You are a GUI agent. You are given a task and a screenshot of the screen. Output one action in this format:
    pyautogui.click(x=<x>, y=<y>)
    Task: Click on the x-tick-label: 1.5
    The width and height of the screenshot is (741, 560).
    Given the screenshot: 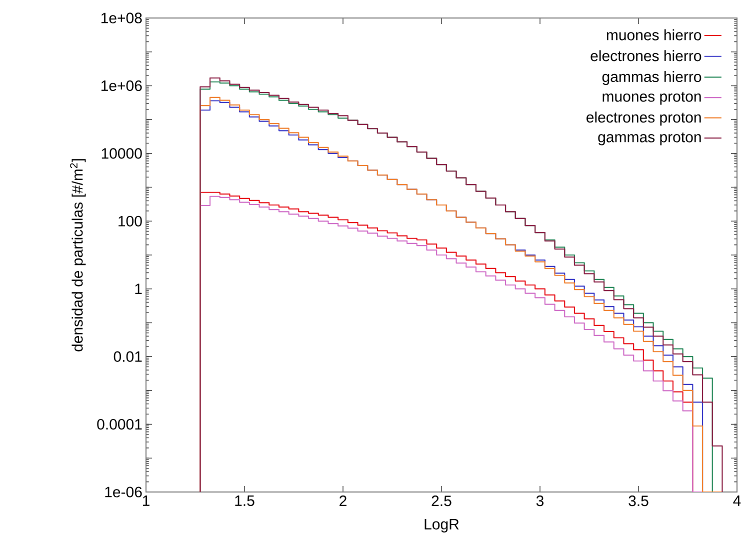 What is the action you would take?
    pyautogui.click(x=244, y=501)
    